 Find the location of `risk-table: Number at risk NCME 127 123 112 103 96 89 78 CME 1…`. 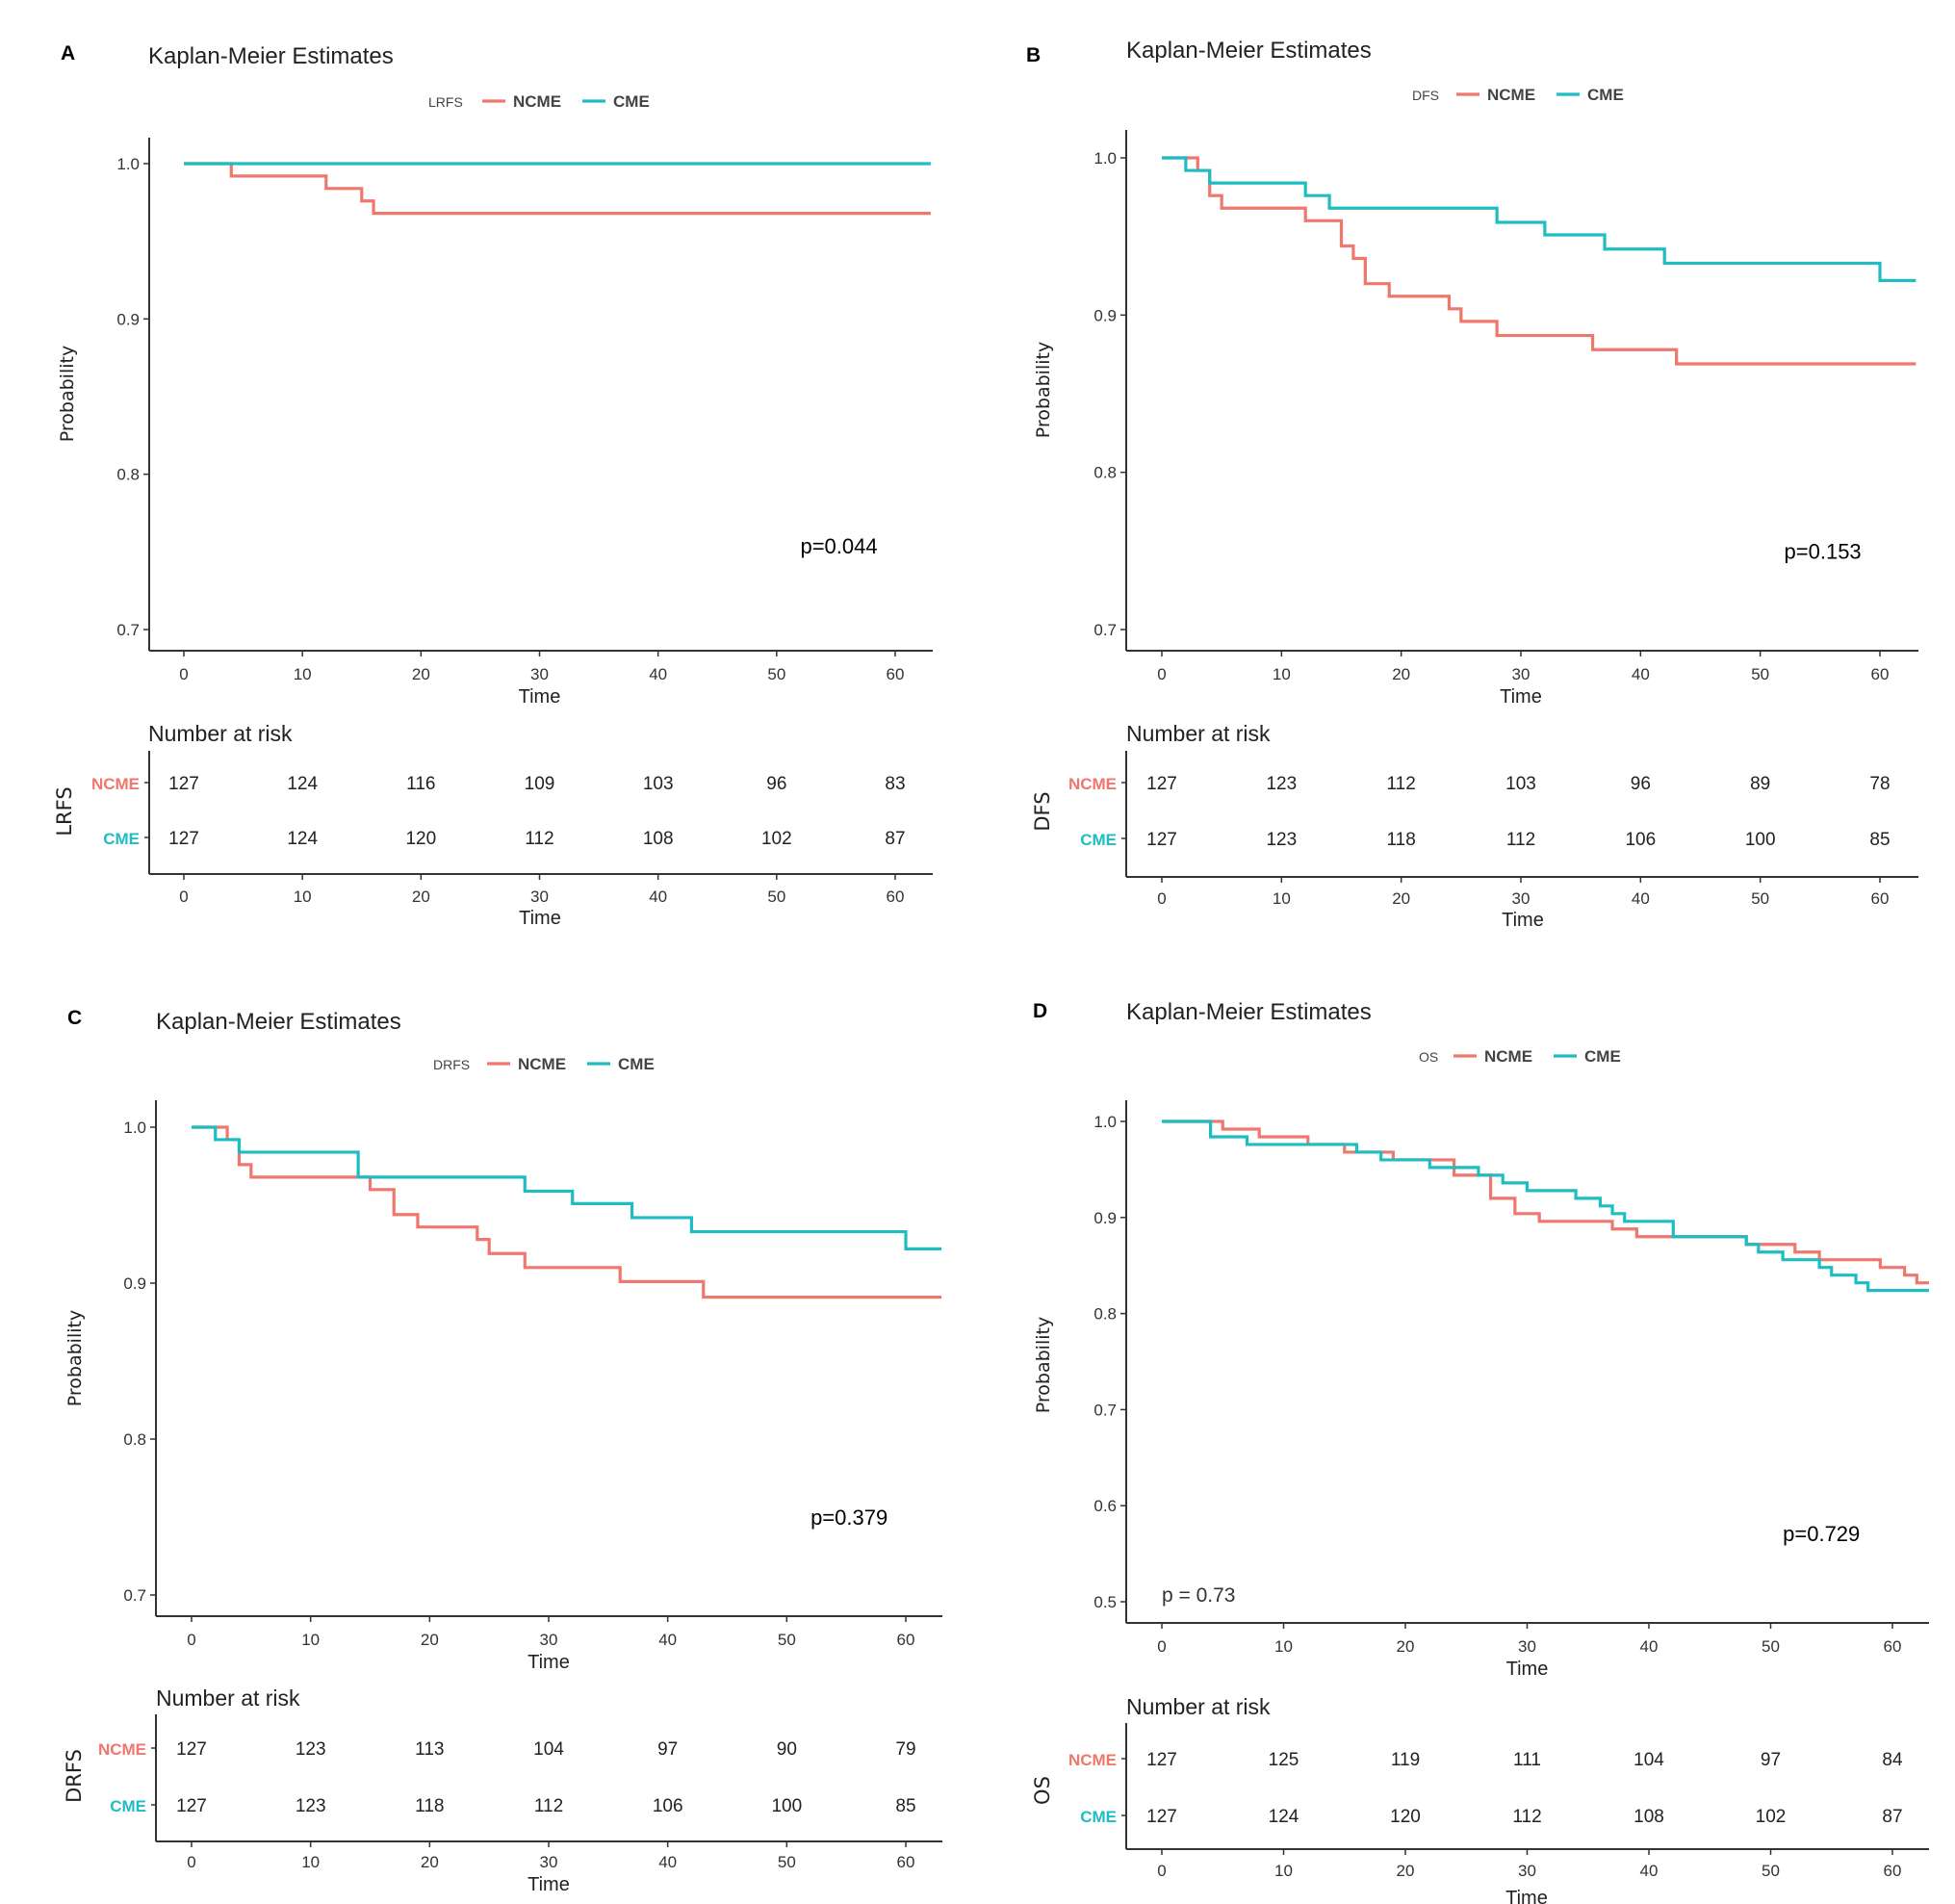

risk-table: Number at risk NCME 127 123 112 103 96 89 78 CME 1… is located at coordinates (1474, 826).